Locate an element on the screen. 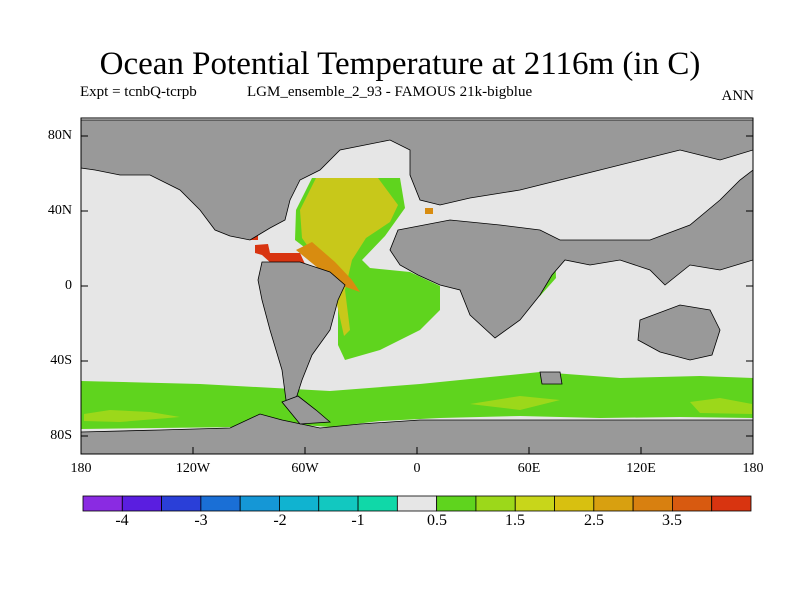 The image size is (800, 600). southern-ocean-light-green-east is located at coordinates (611, 405).